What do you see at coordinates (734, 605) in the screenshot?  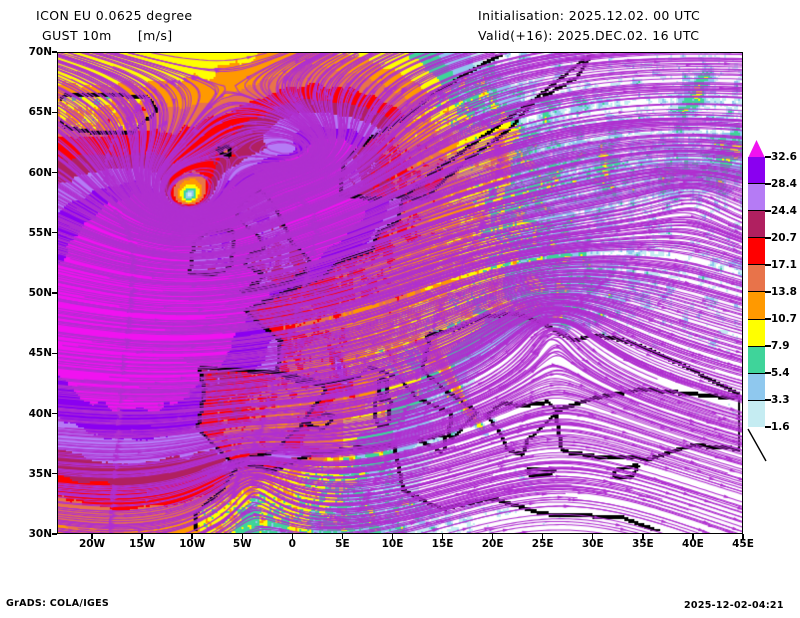 I see `render-timestamp: 2025-12-02-04:21` at bounding box center [734, 605].